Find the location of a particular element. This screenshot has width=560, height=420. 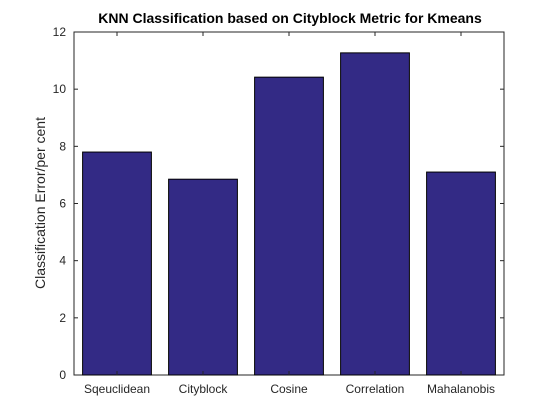

y-tick-label: 12 is located at coordinates (60, 32).